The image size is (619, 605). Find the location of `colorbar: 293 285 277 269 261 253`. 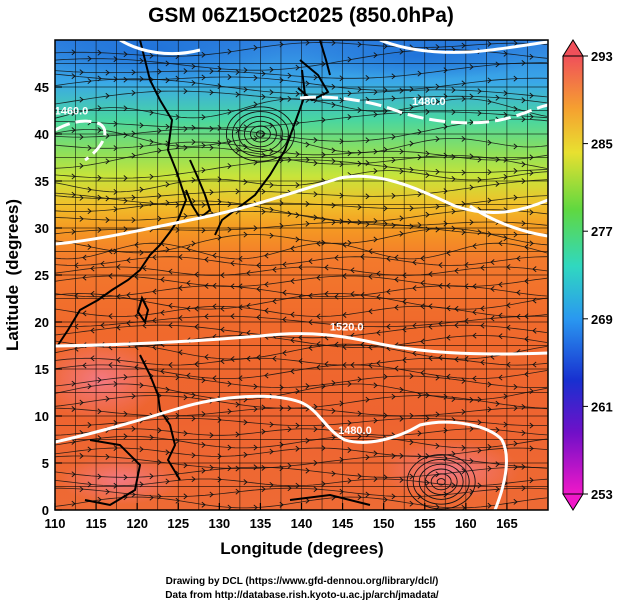

colorbar: 293 285 277 269 261 253 is located at coordinates (587, 275).